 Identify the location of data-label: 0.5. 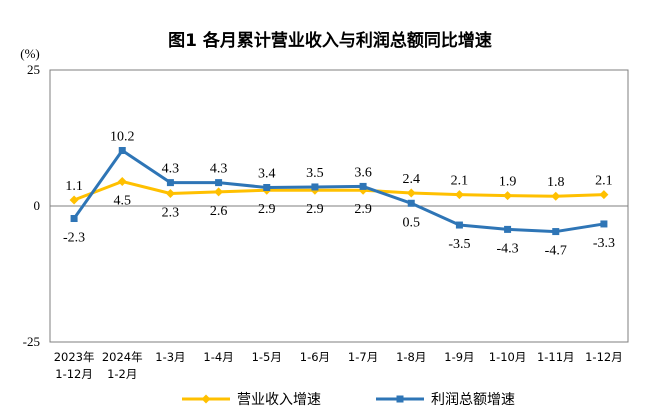
(412, 222).